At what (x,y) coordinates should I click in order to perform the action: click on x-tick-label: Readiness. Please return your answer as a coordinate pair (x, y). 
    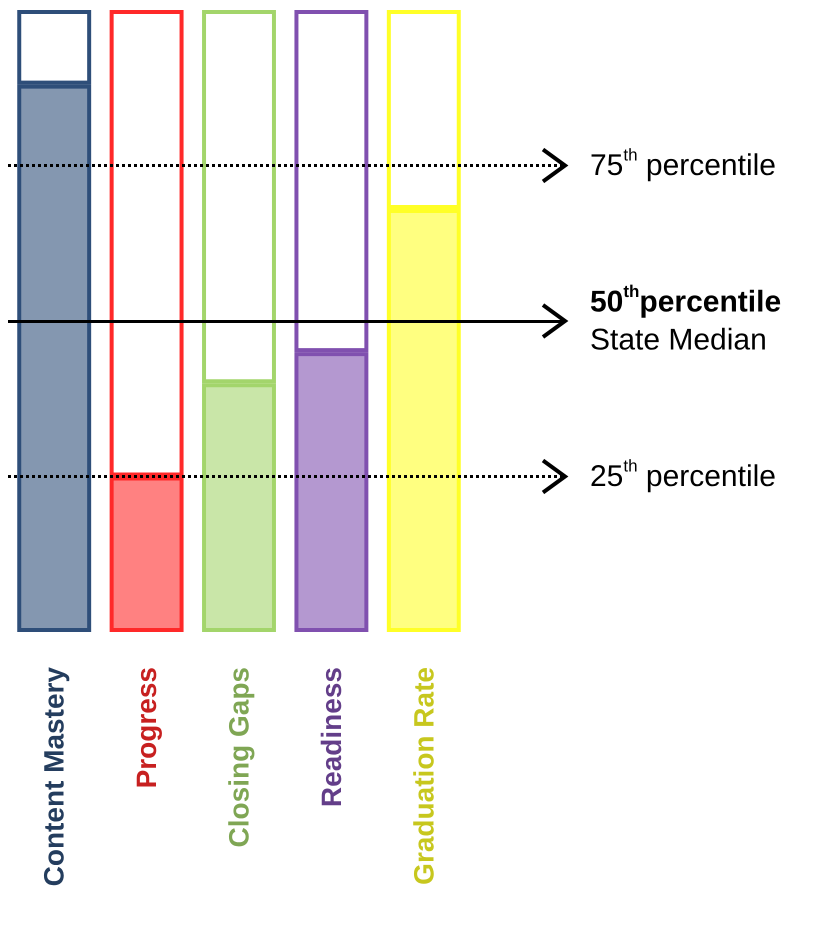
    Looking at the image, I should click on (331, 737).